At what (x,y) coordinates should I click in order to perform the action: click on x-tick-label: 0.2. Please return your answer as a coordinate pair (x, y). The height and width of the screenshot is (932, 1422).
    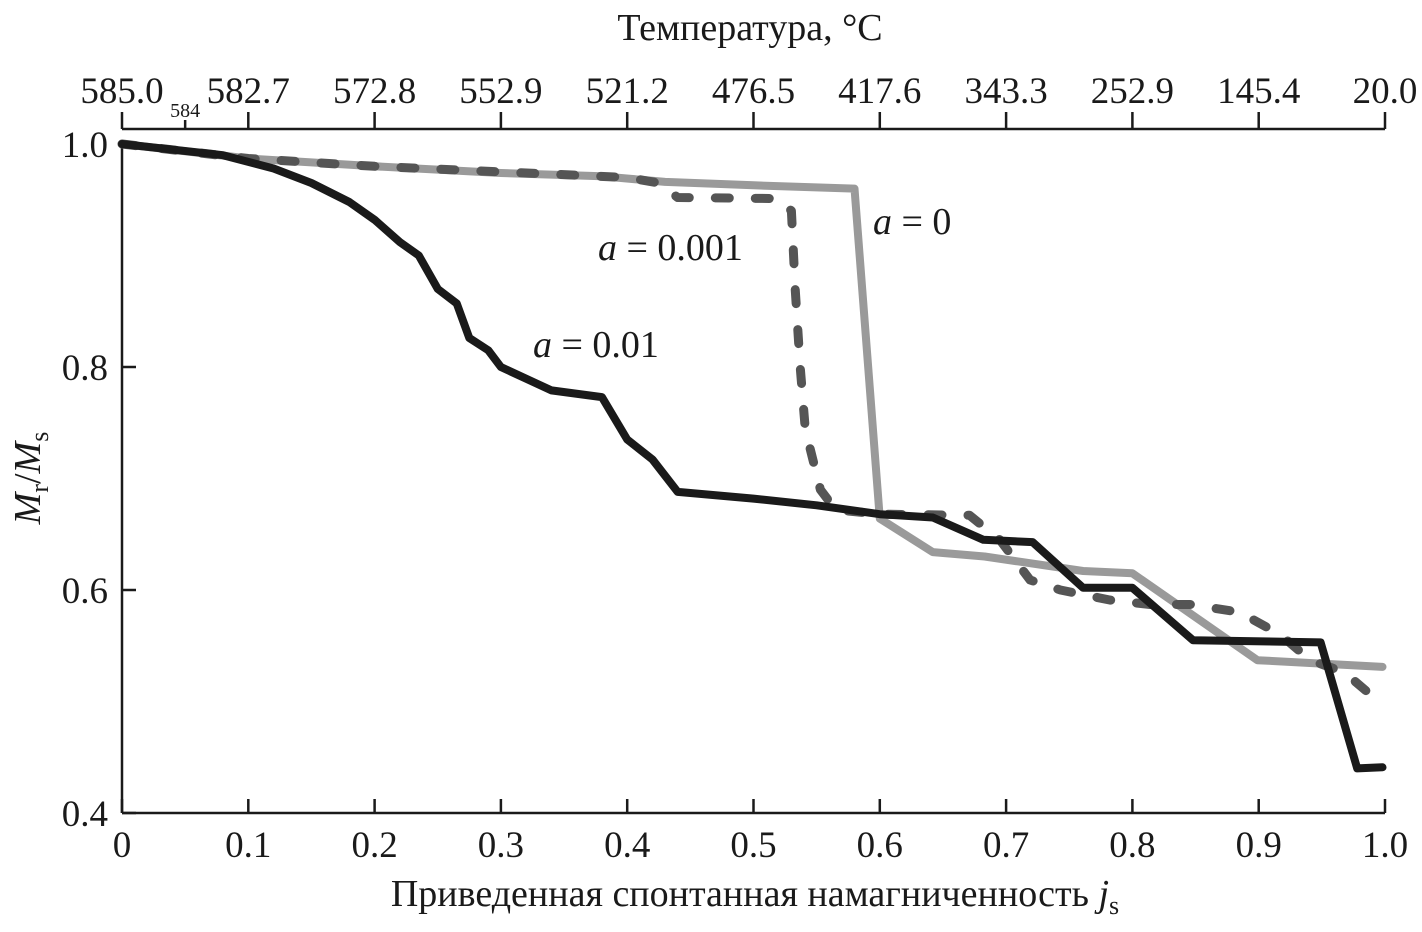
    Looking at the image, I should click on (374, 845).